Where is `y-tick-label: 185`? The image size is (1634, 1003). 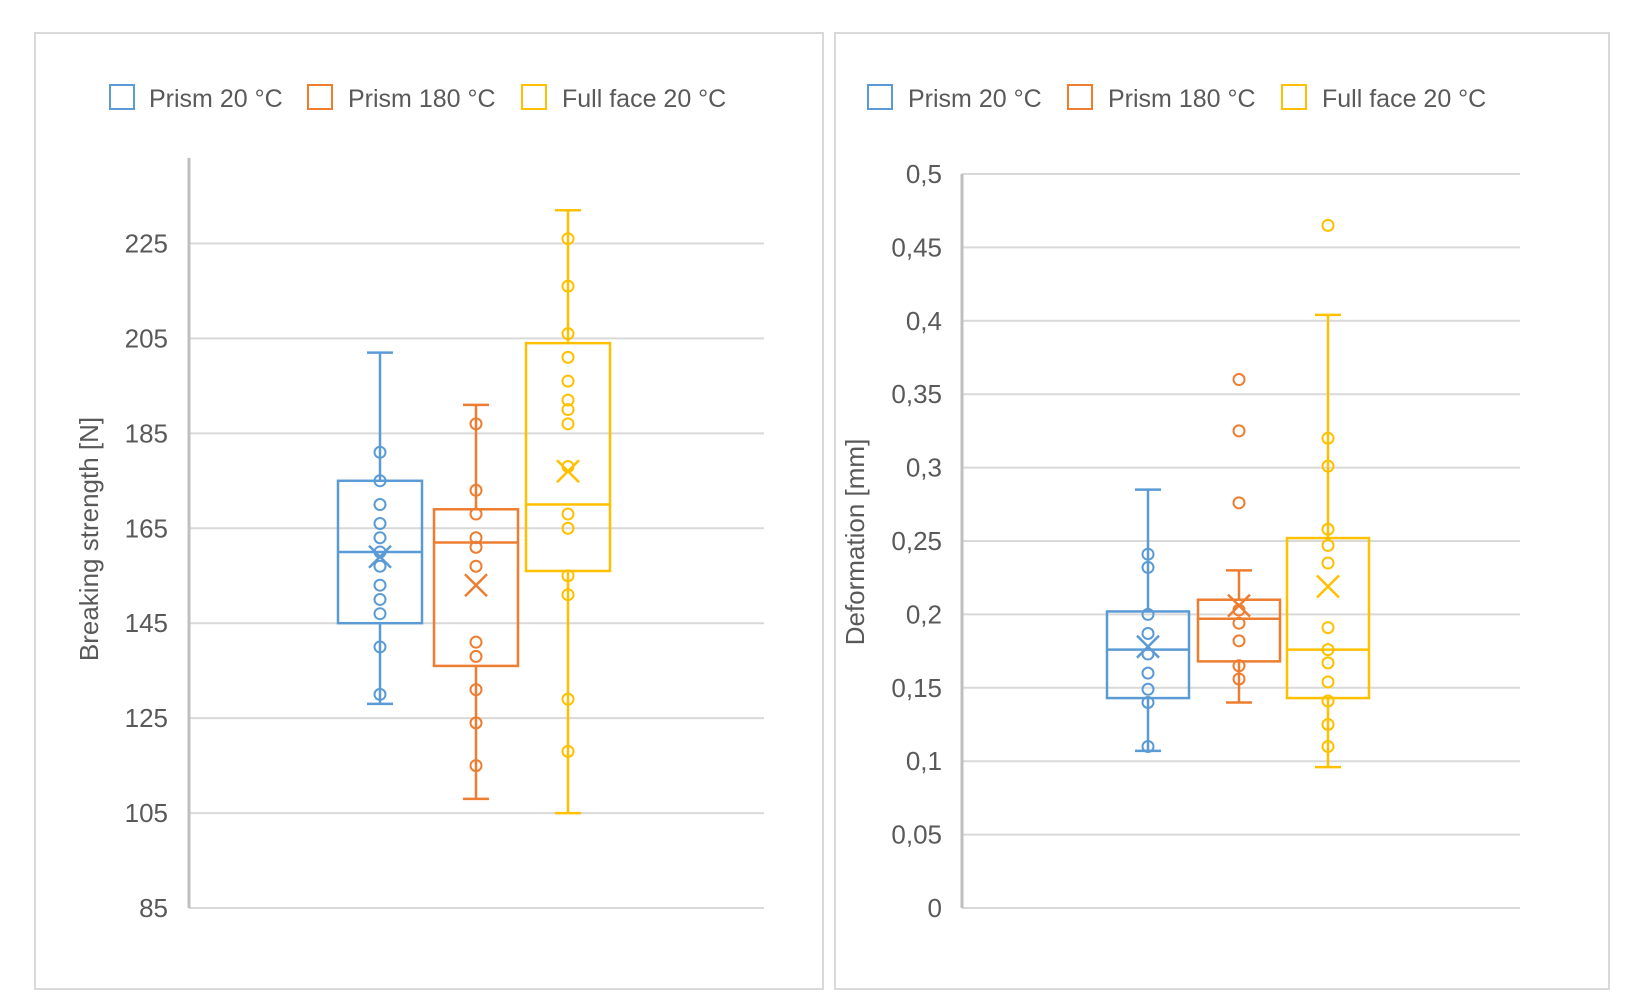
y-tick-label: 185 is located at coordinates (146, 433).